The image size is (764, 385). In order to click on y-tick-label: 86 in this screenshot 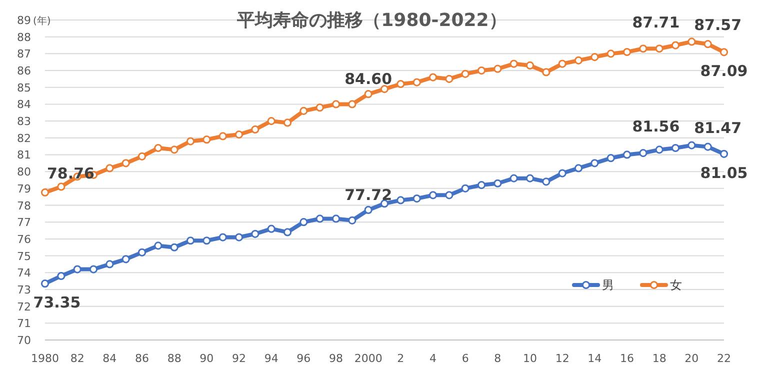, I will do `click(24, 71)`.